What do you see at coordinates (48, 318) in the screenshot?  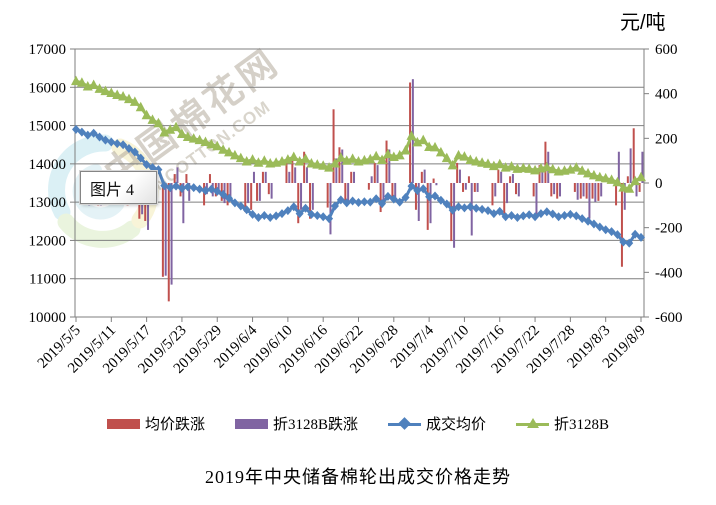 I see `svg-text: 10000` at bounding box center [48, 318].